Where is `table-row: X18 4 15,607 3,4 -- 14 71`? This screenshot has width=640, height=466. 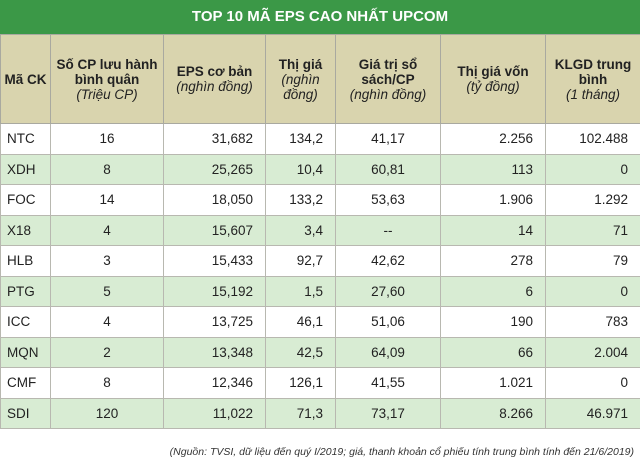
table-row: X18 4 15,607 3,4 -- 14 71 is located at coordinates (320, 230).